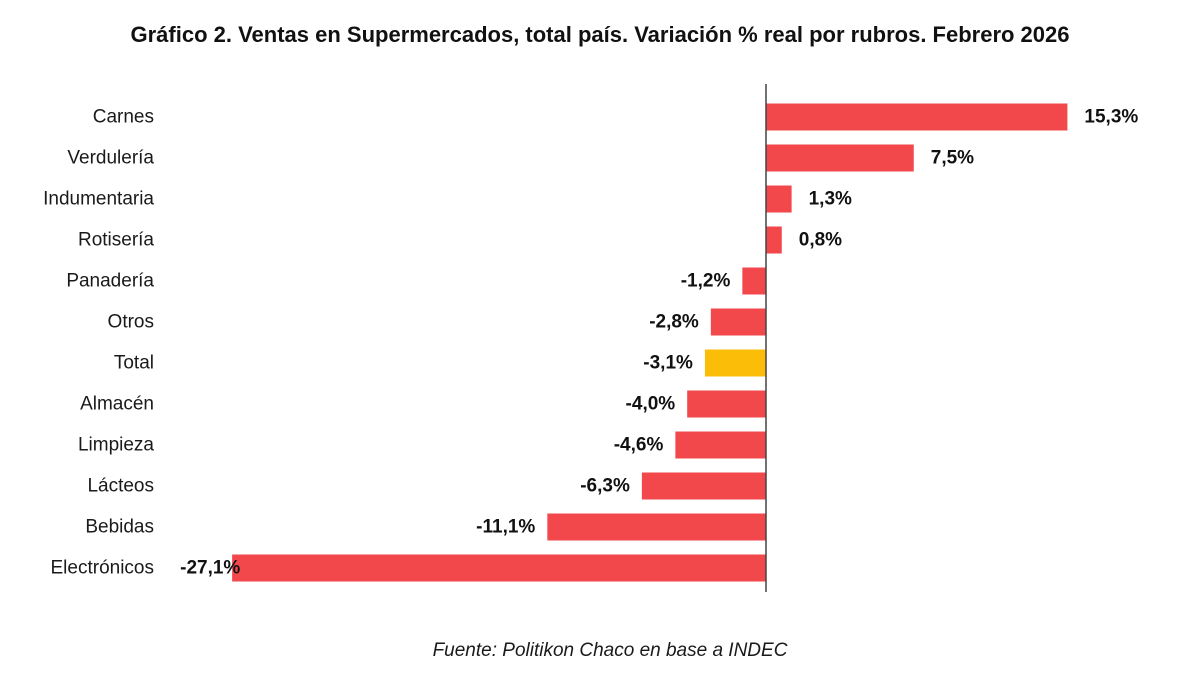 The image size is (1200, 699). I want to click on category-label-panaderia: Panadería, so click(110, 281).